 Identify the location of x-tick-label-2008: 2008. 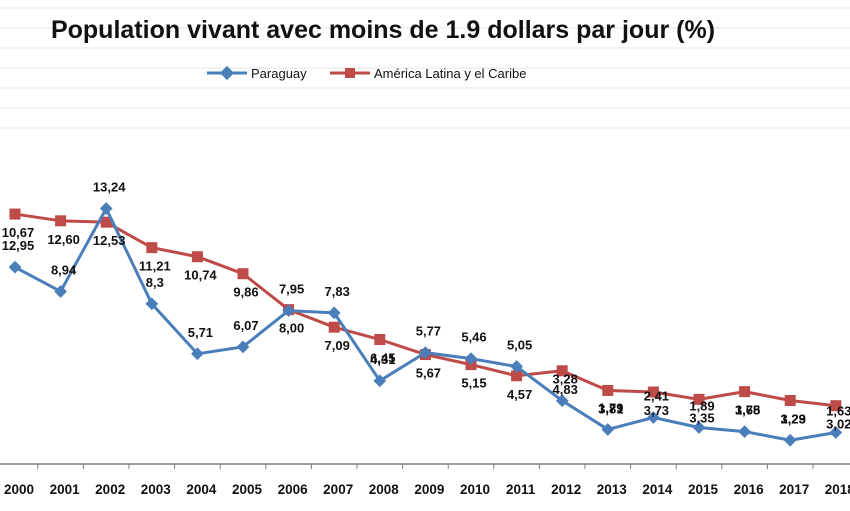
(384, 489).